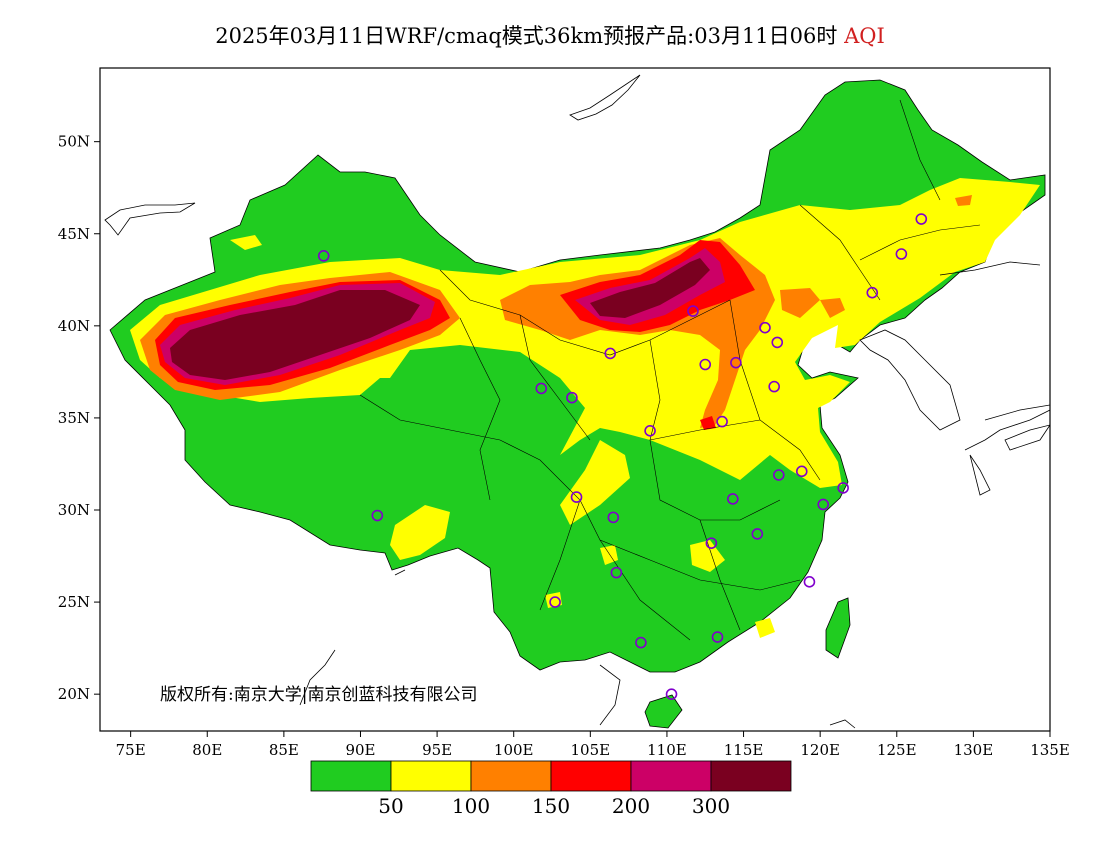 Image resolution: width=1100 pixels, height=850 pixels. Describe the element at coordinates (74, 694) in the screenshot. I see `lat-tick-label: 20N` at that location.